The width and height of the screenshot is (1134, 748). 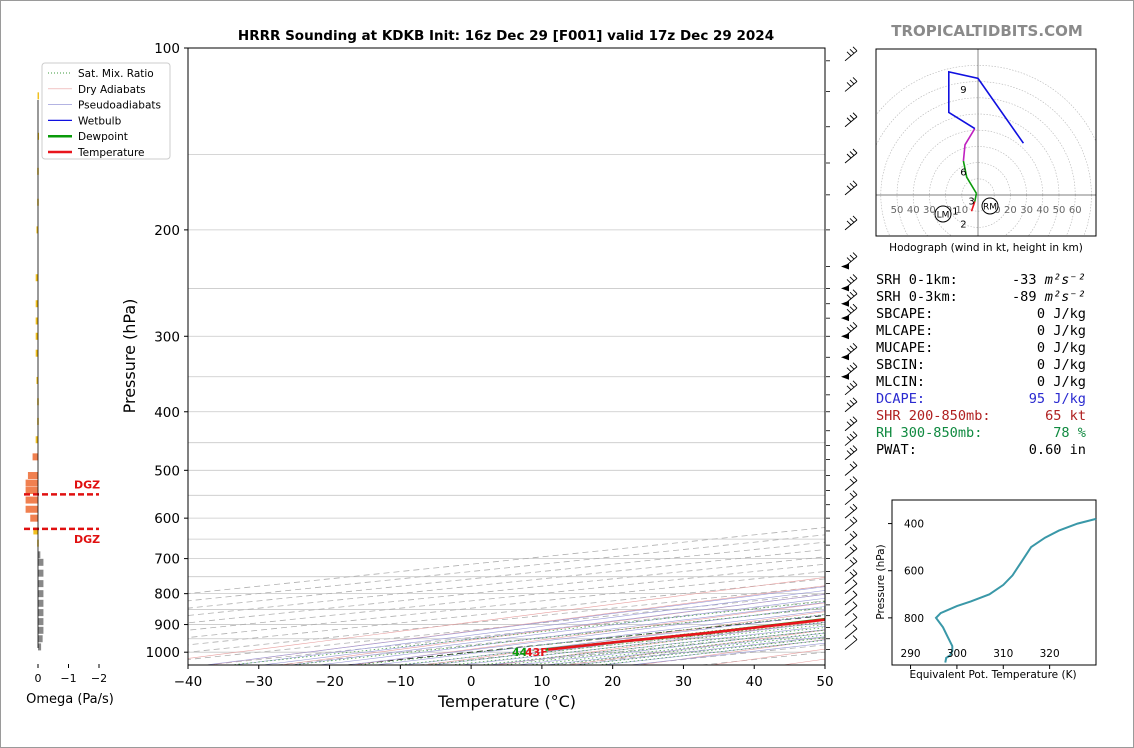 What do you see at coordinates (824, 682) in the screenshot?
I see `x-tick-label: 50` at bounding box center [824, 682].